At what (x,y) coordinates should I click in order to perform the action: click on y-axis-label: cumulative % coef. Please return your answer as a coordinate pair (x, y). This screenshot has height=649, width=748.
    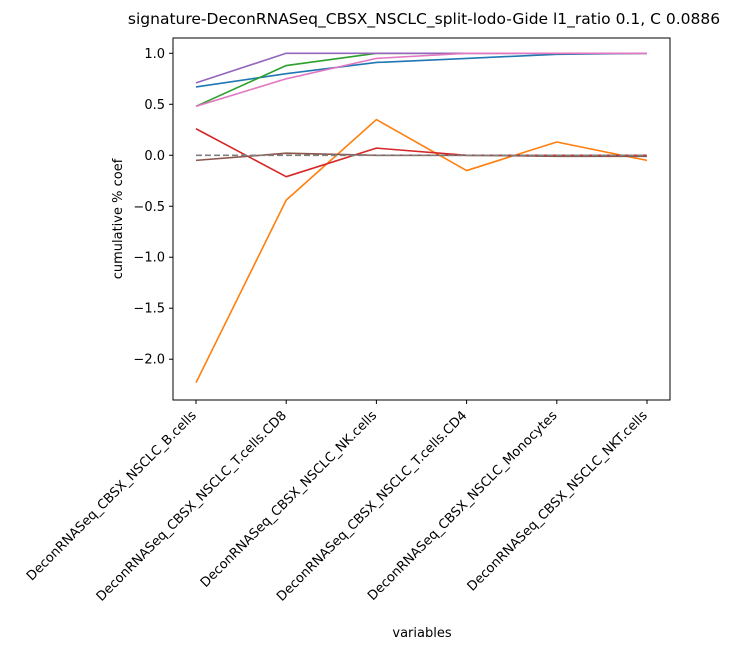
    Looking at the image, I should click on (118, 218).